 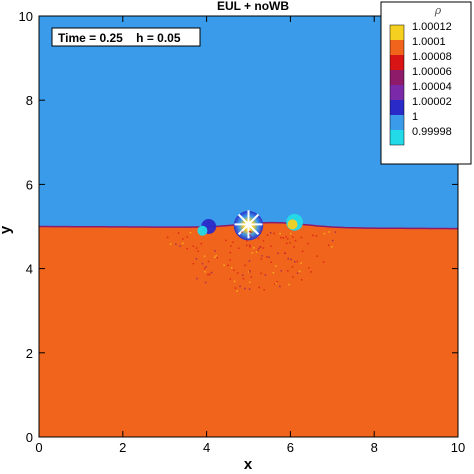 I want to click on legend-title: ρ, so click(x=438, y=10).